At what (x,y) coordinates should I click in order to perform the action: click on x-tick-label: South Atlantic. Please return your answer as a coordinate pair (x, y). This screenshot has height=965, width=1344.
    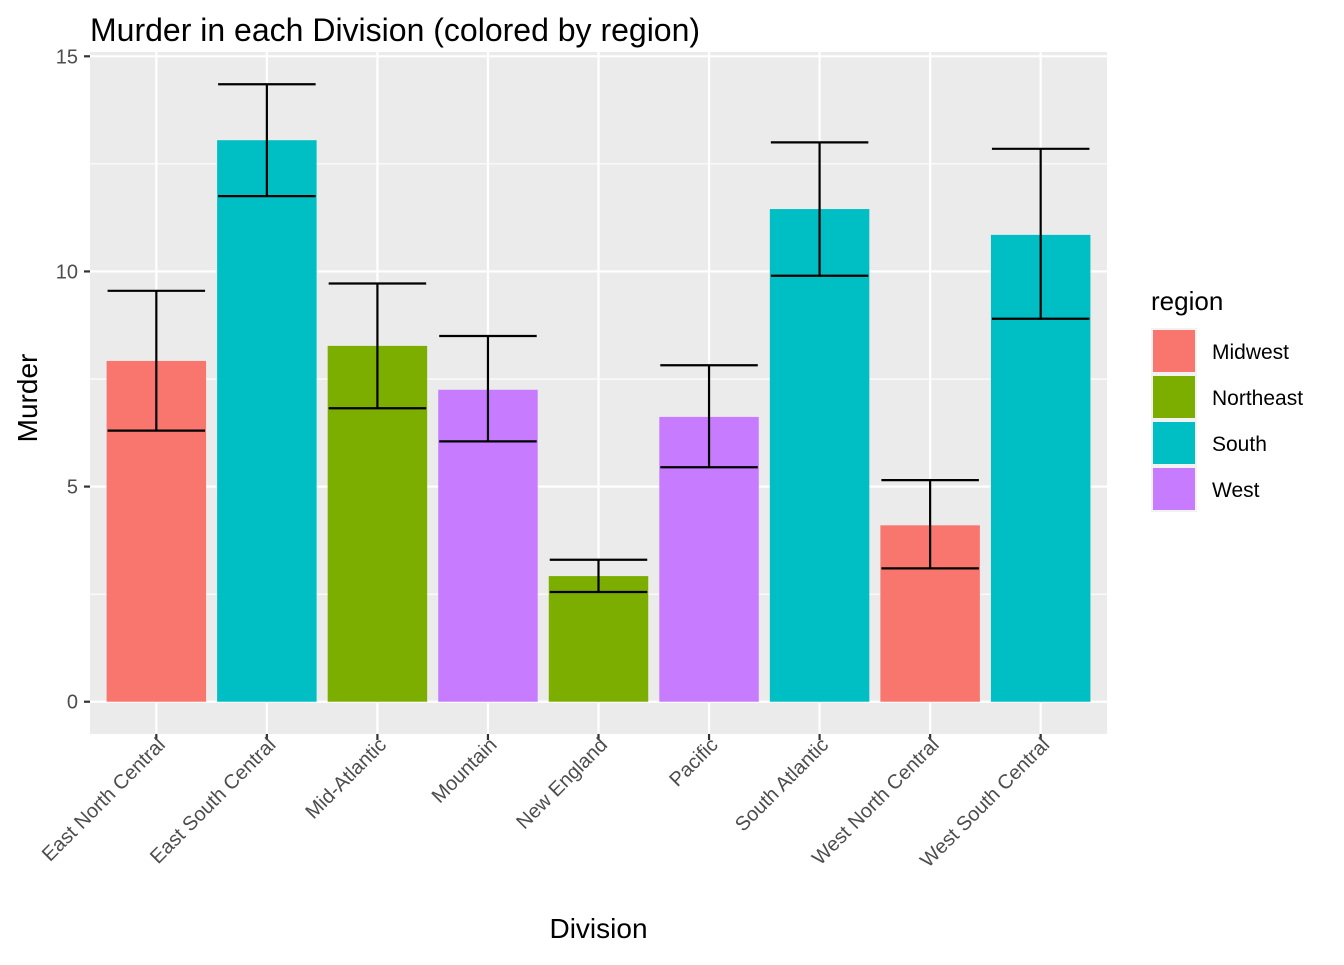
    Looking at the image, I should click on (782, 785).